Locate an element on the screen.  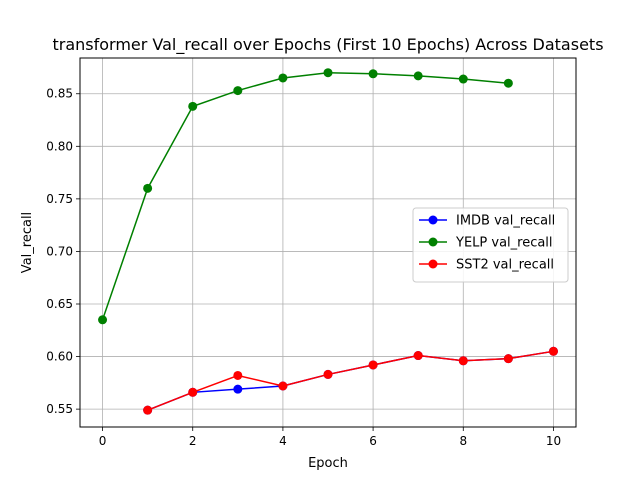
x-tick-label: 8 is located at coordinates (463, 441).